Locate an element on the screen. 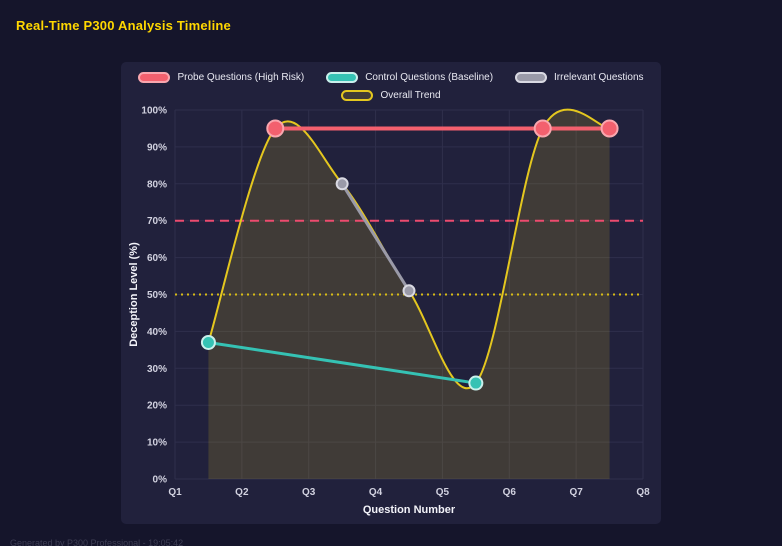 The height and width of the screenshot is (546, 782). legend-item-irrelevant: Irrelevant Questions is located at coordinates (579, 77).